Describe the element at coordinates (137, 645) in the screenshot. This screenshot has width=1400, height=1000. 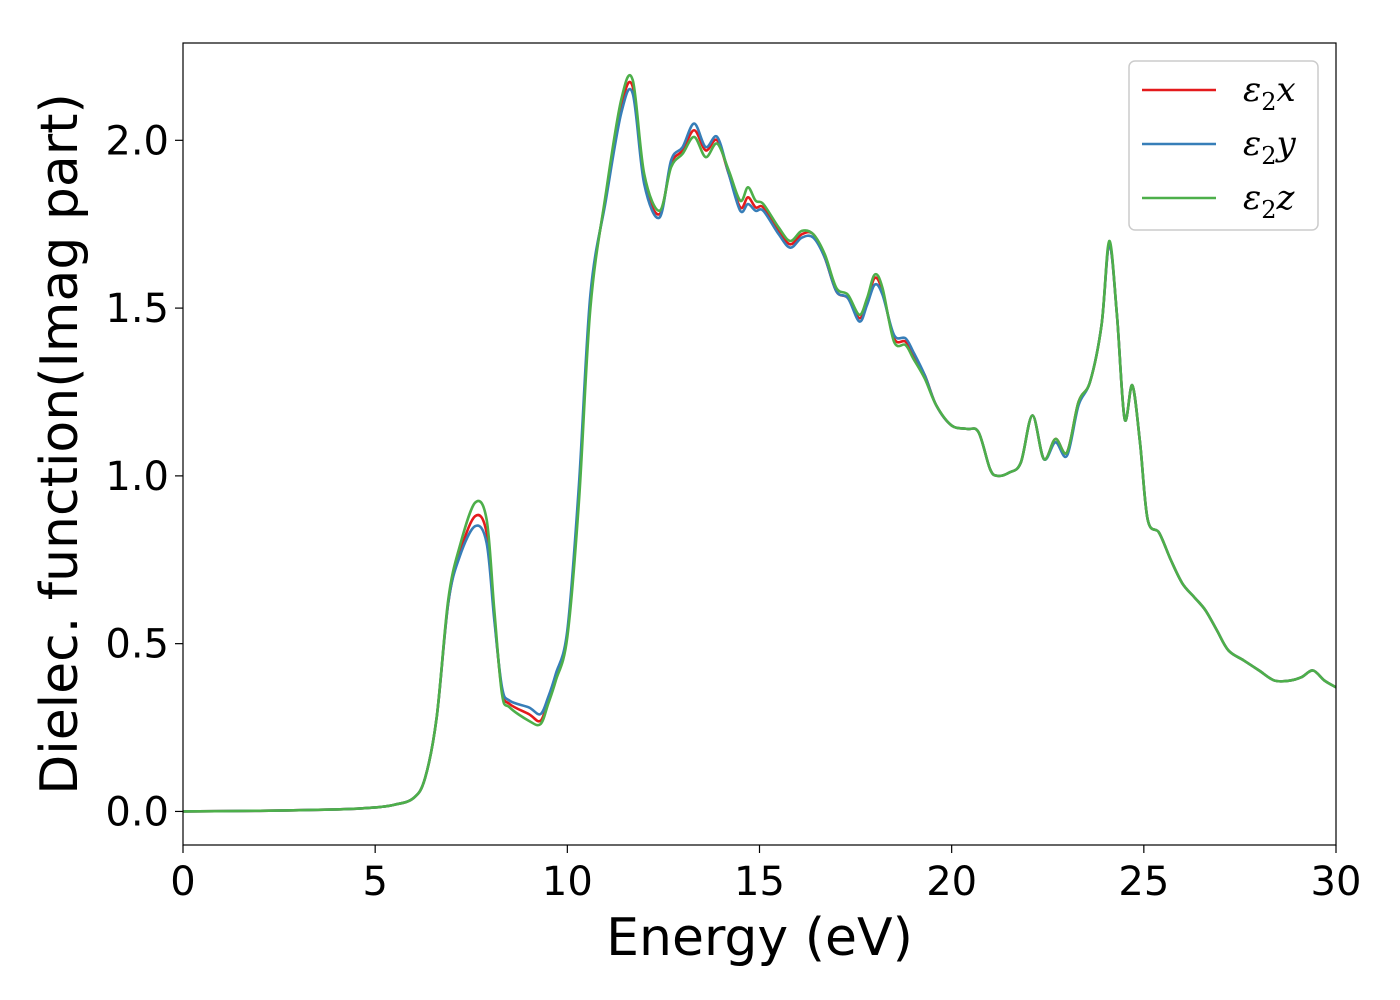
I see `y-tick-label: 0.5` at that location.